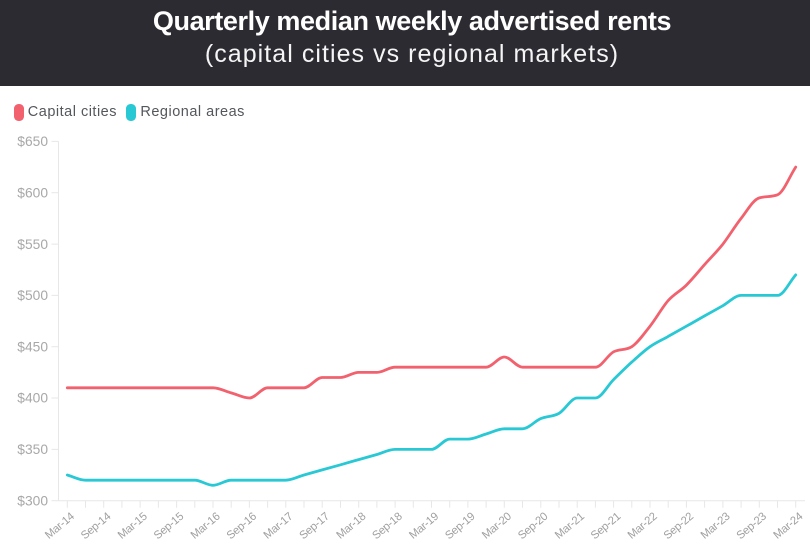 Image resolution: width=810 pixels, height=555 pixels. Describe the element at coordinates (32, 192) in the screenshot. I see `svg-text: $600` at that location.